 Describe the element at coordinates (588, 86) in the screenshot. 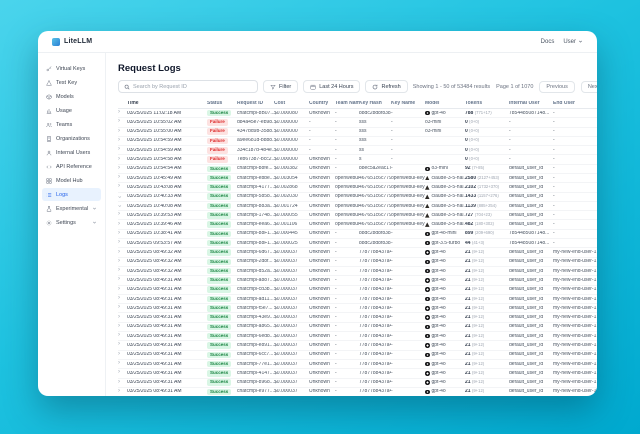

I see `next-button: Next` at that location.